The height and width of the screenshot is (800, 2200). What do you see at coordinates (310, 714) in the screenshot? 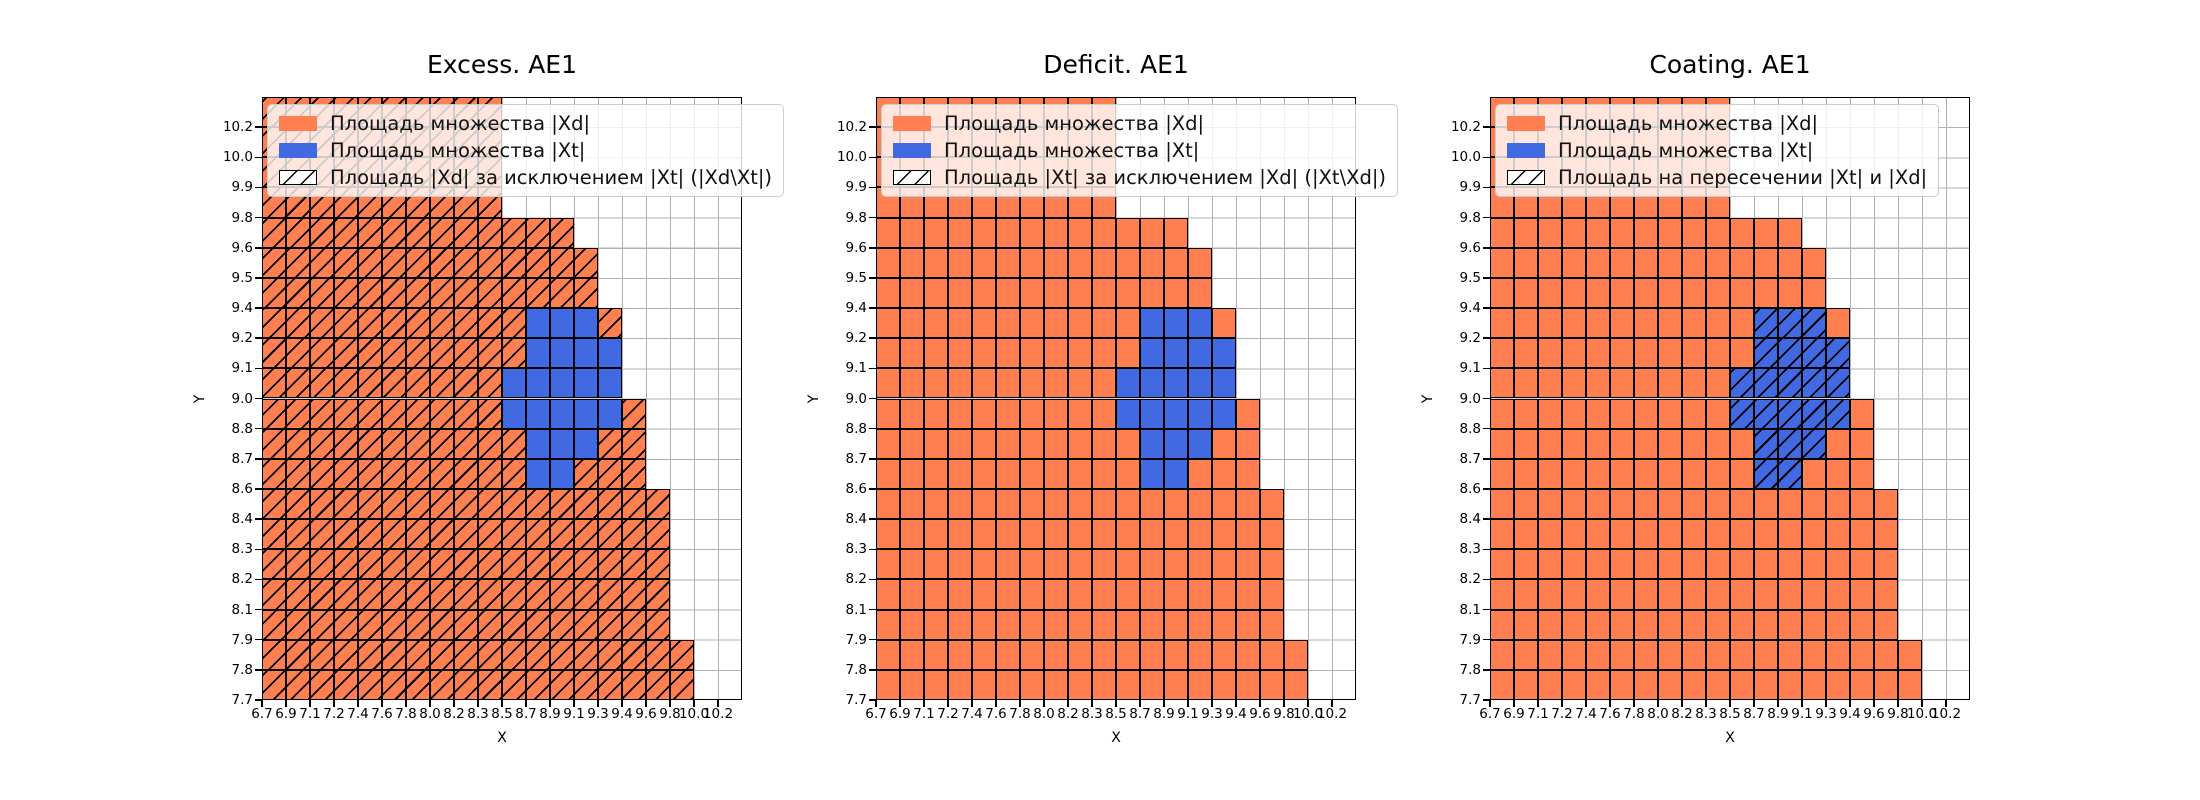
I see `x-tick-label: 7.1` at bounding box center [310, 714].